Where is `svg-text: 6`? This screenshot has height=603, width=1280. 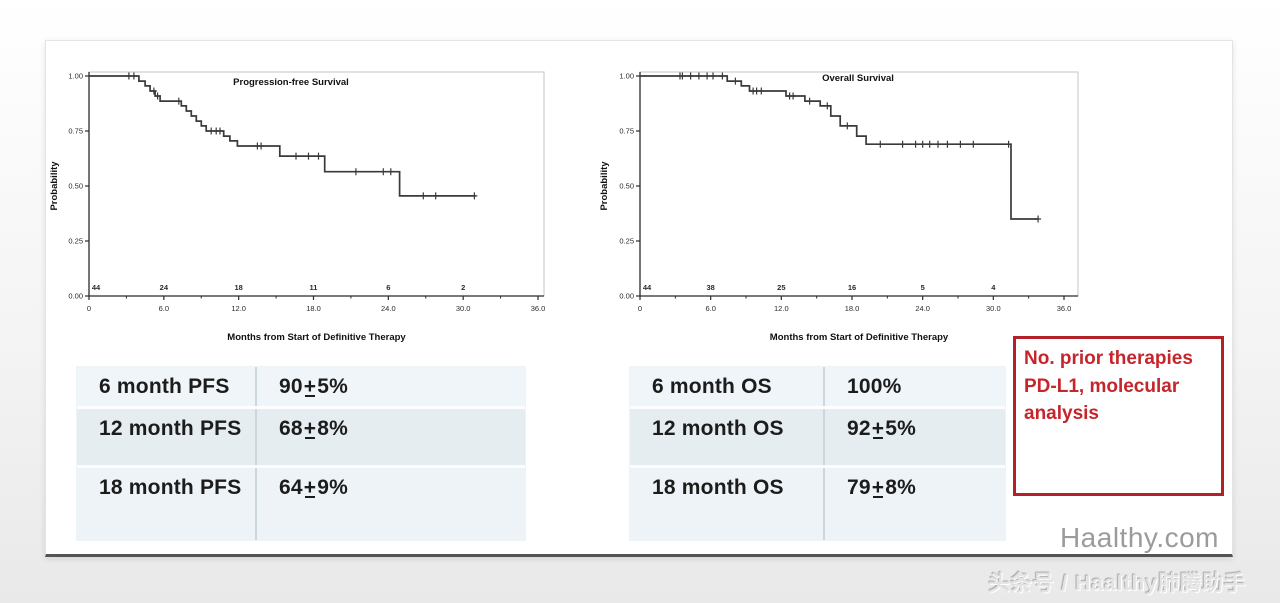 svg-text: 6 is located at coordinates (388, 287).